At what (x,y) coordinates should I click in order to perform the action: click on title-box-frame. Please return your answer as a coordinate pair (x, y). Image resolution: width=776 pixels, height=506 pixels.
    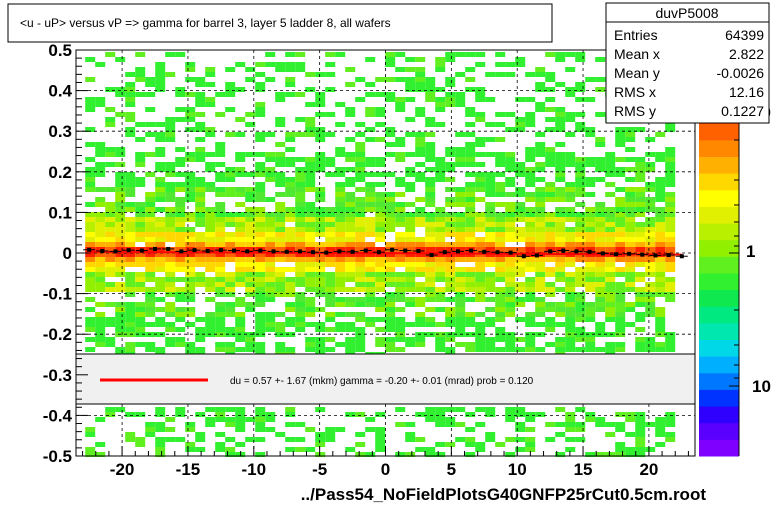
    Looking at the image, I should click on (280, 23).